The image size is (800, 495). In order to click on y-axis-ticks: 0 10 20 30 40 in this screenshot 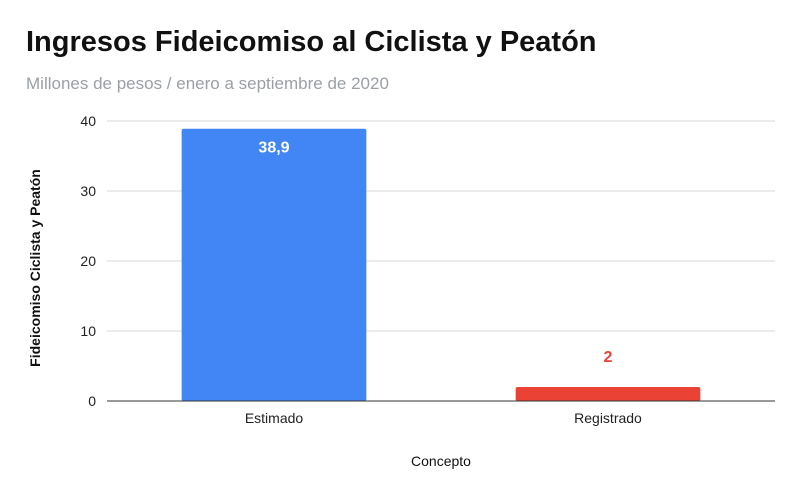, I will do `click(88, 261)`.